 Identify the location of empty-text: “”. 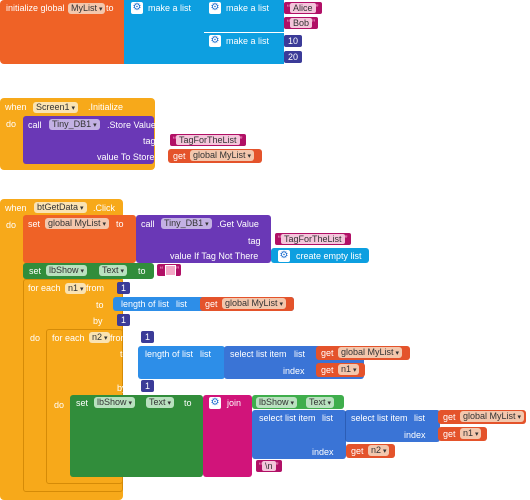
(169, 270).